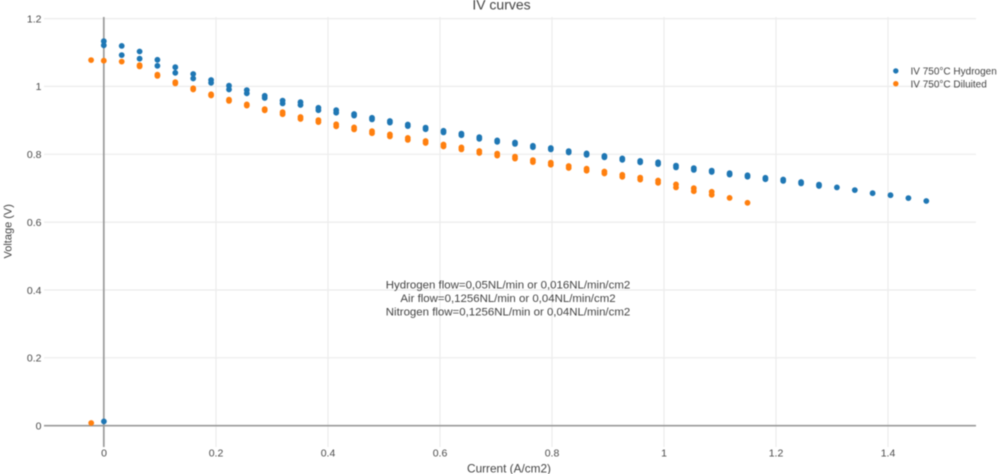 This screenshot has width=1002, height=474. Describe the element at coordinates (507, 299) in the screenshot. I see `svg-text:Air flow=0,1256NL/min or 0,04N: Air flow=0,1256NL/min or 0,04NL/min/cm2` at that location.